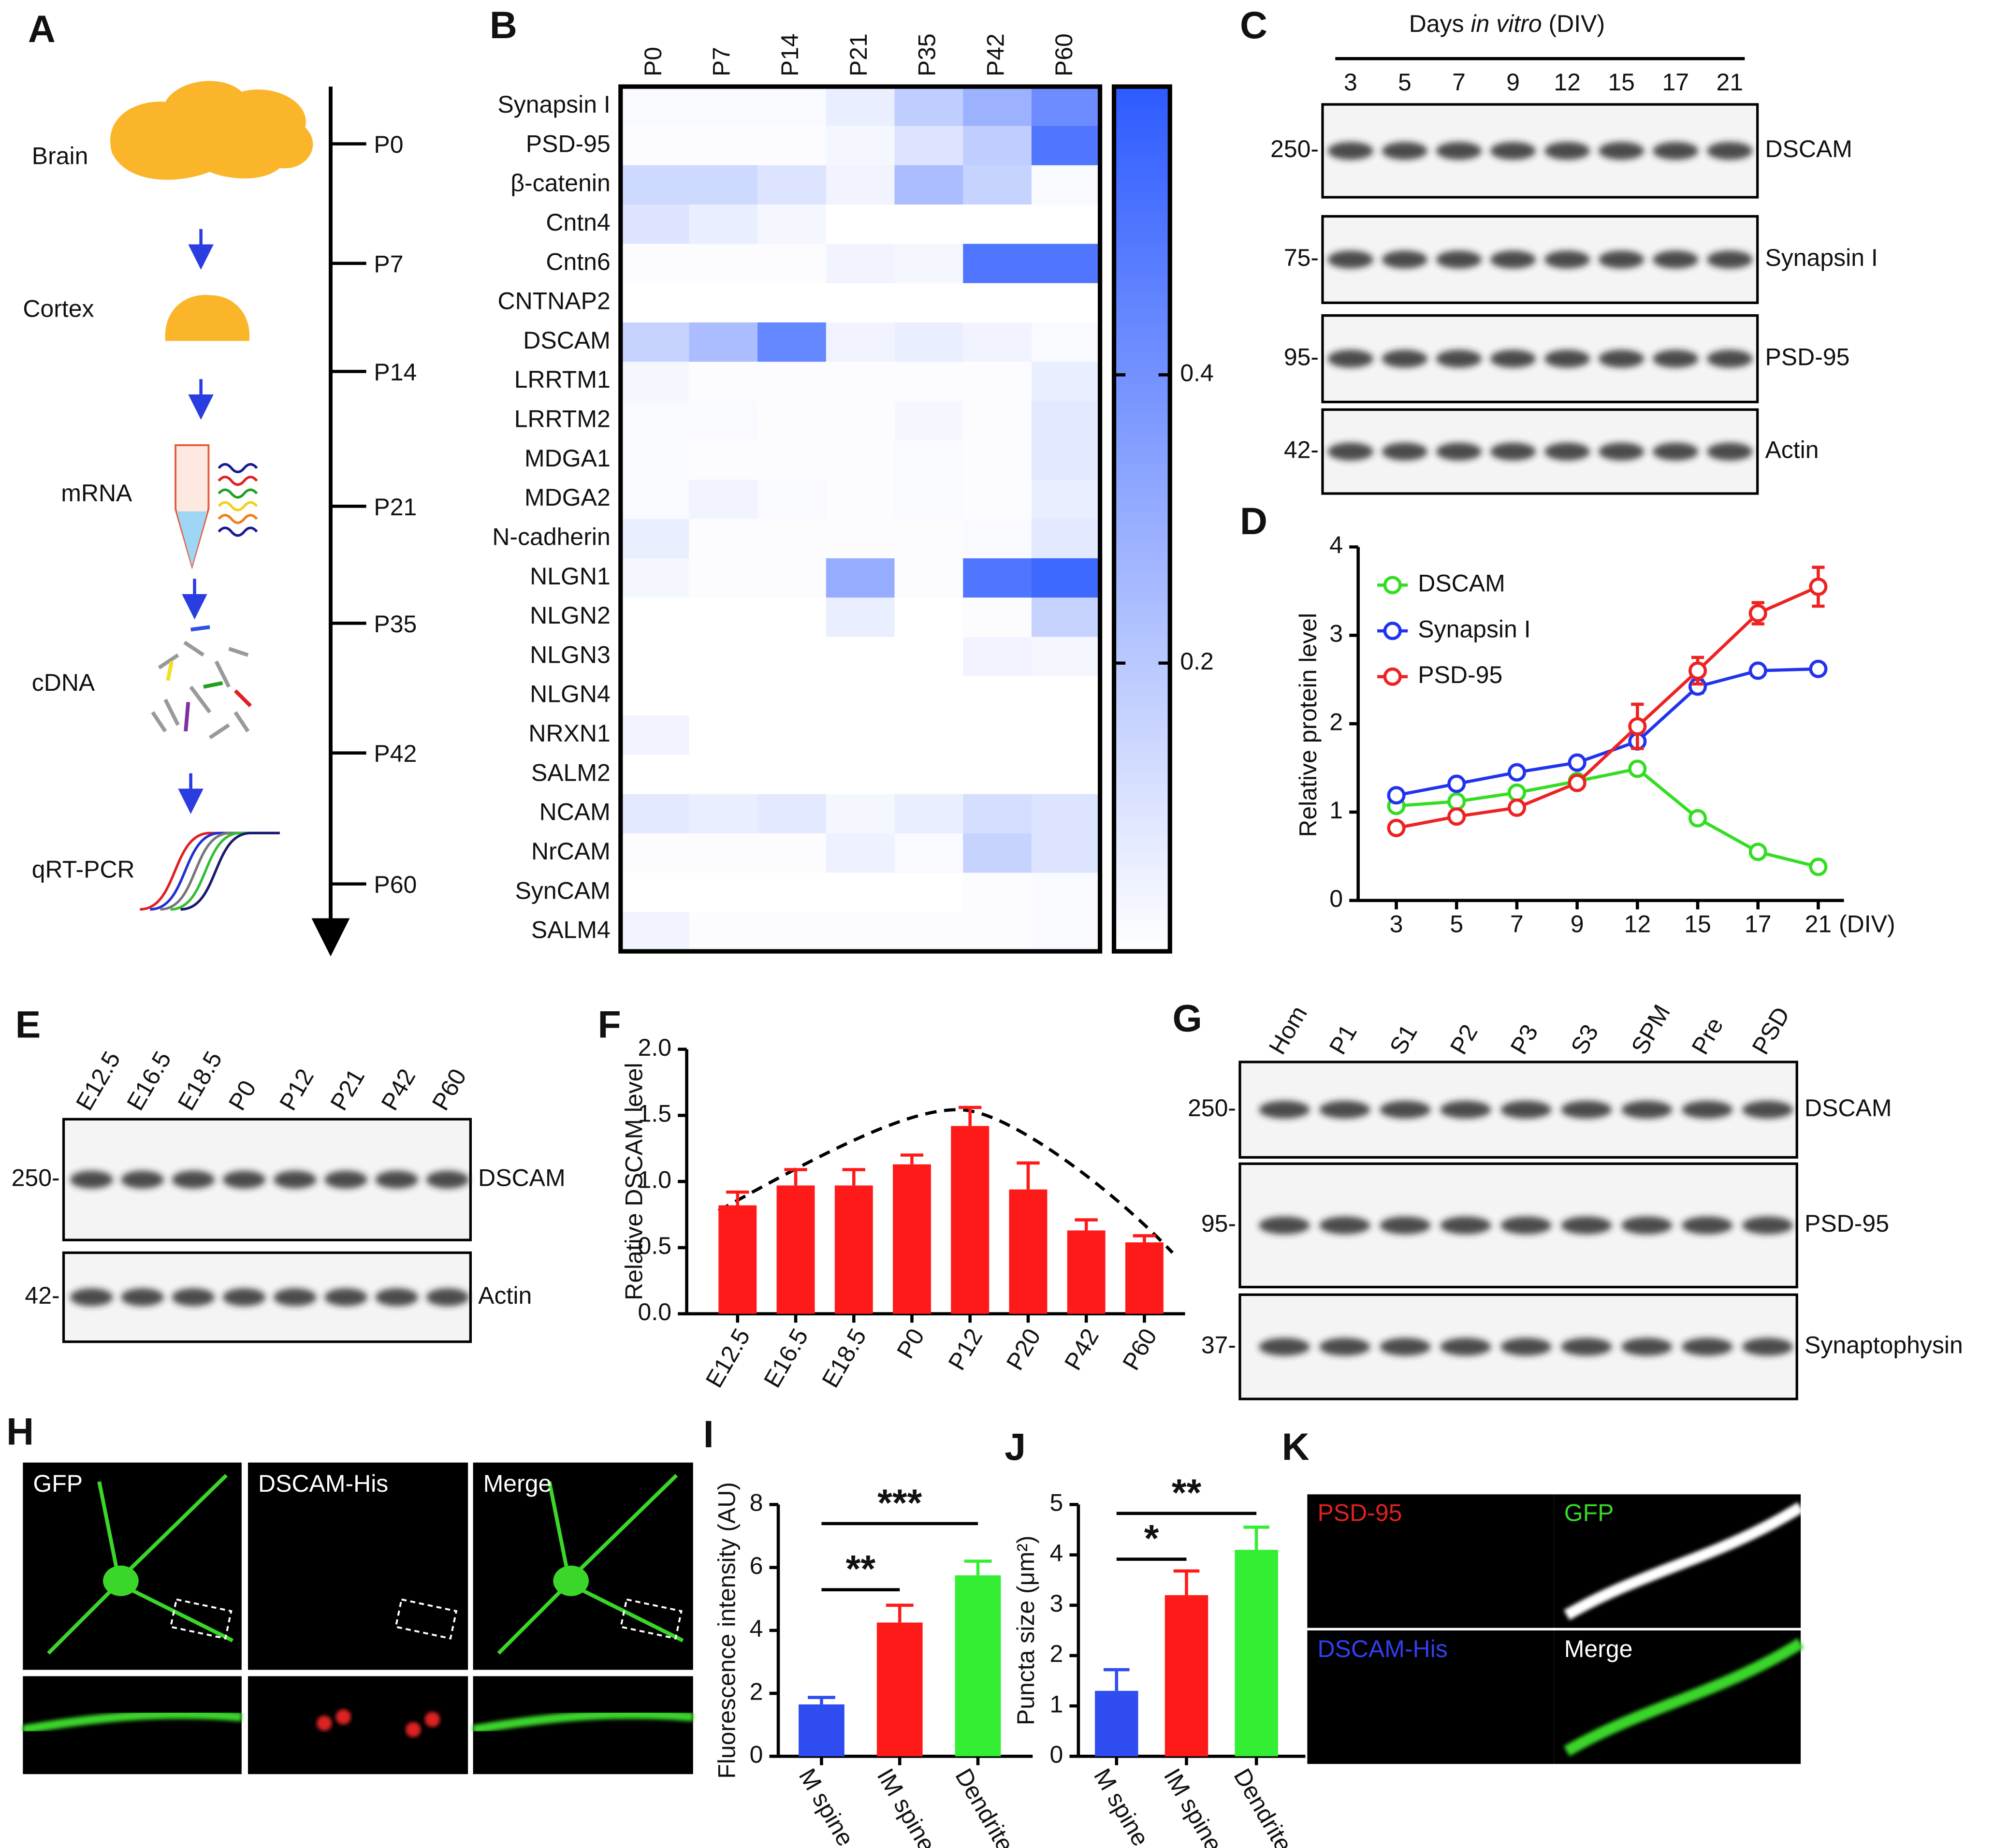 Image resolution: width=1994 pixels, height=1848 pixels. I want to click on timeline-label: P21, so click(395, 507).